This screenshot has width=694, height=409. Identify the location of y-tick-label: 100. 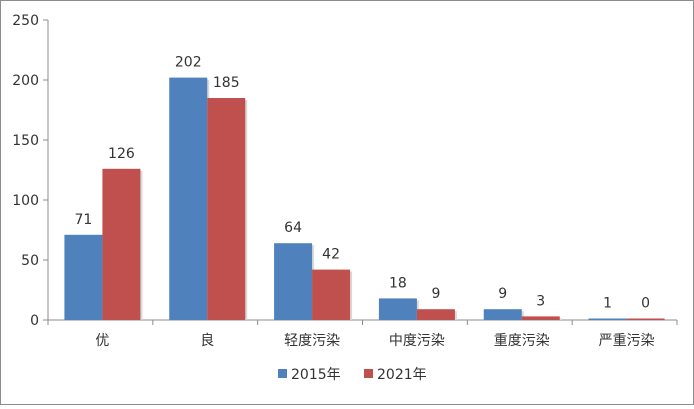
(25, 201).